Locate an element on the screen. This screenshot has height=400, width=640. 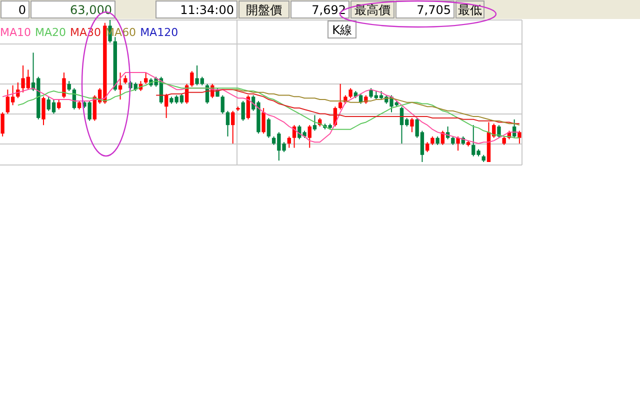
text: MA20 is located at coordinates (50, 32).